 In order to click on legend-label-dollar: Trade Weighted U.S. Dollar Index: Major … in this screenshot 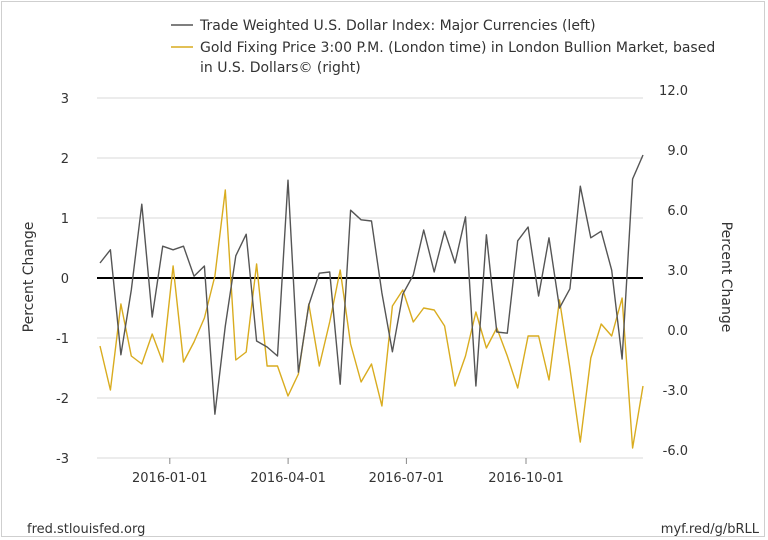, I will do `click(397, 26)`.